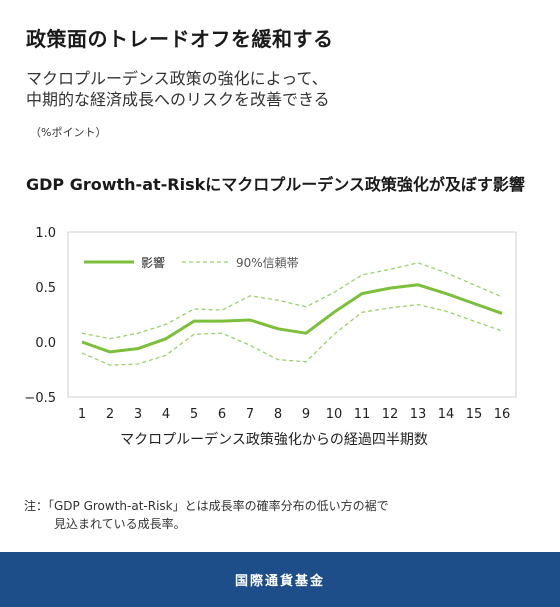 The height and width of the screenshot is (607, 560). What do you see at coordinates (178, 89) in the screenshot?
I see `page-subtitle: マクロプルーデンス政策の強化によって、 中期的な経済成長へのリスクを改善できる` at bounding box center [178, 89].